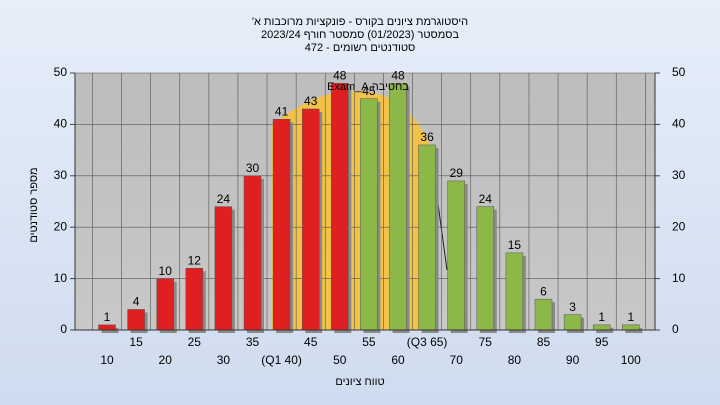  Describe the element at coordinates (457, 173) in the screenshot. I see `value-label: 29` at that location.